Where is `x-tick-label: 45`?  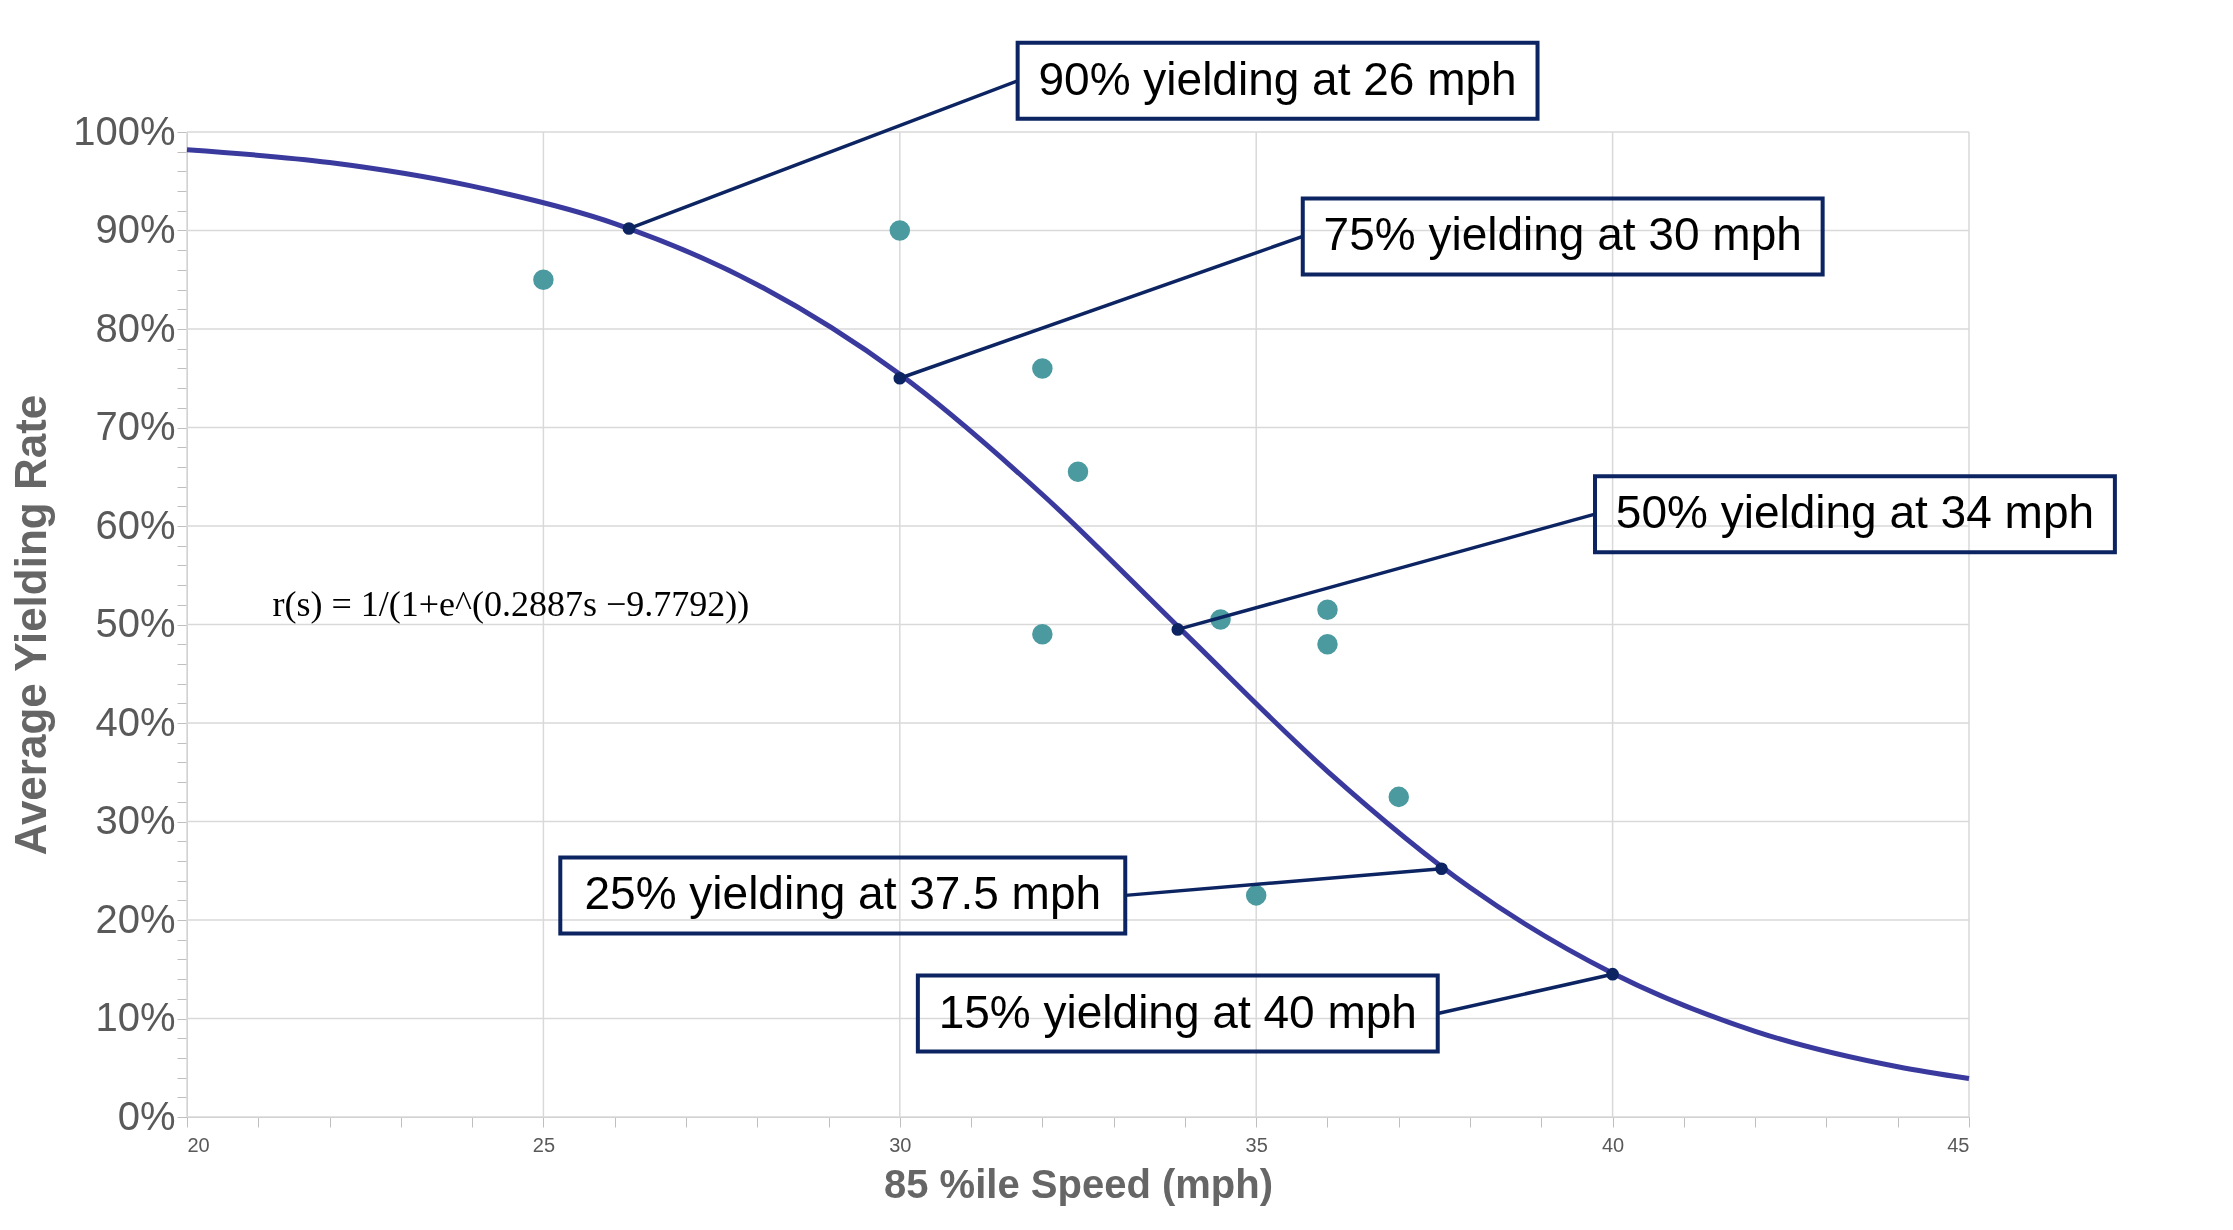 x-tick-label: 45 is located at coordinates (1958, 1144).